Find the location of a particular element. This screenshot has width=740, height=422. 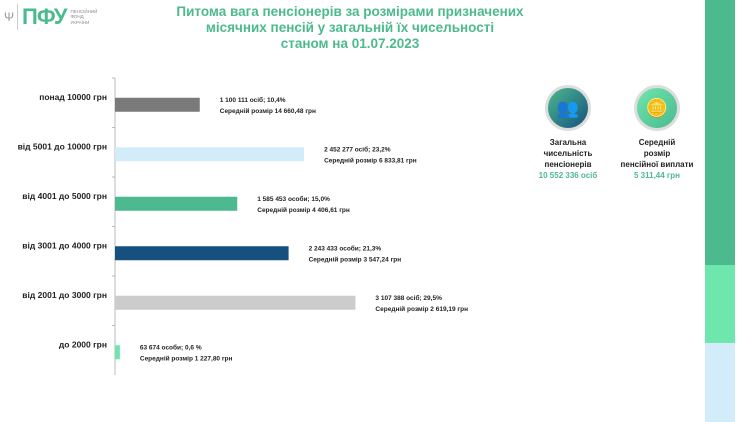

kpi-label: Загальна is located at coordinates (568, 142).